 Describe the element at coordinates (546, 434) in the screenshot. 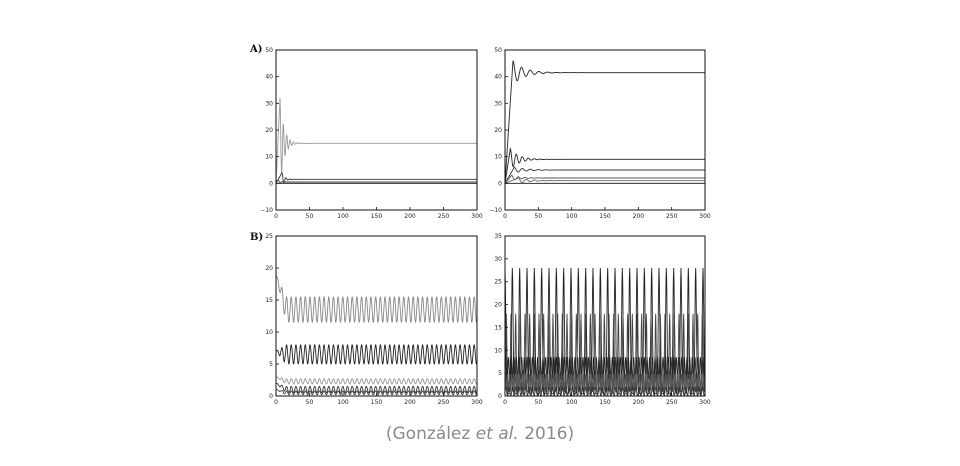

I see `caption-suffix: 2016)` at that location.